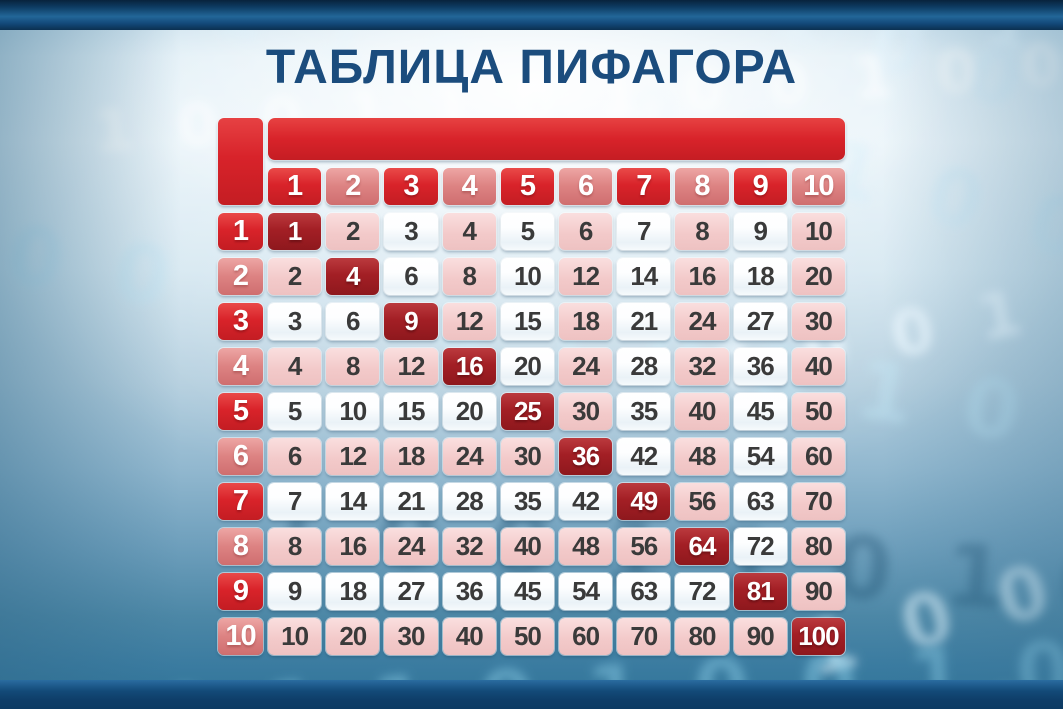 The width and height of the screenshot is (1063, 709). I want to click on table-corner-block, so click(240, 161).